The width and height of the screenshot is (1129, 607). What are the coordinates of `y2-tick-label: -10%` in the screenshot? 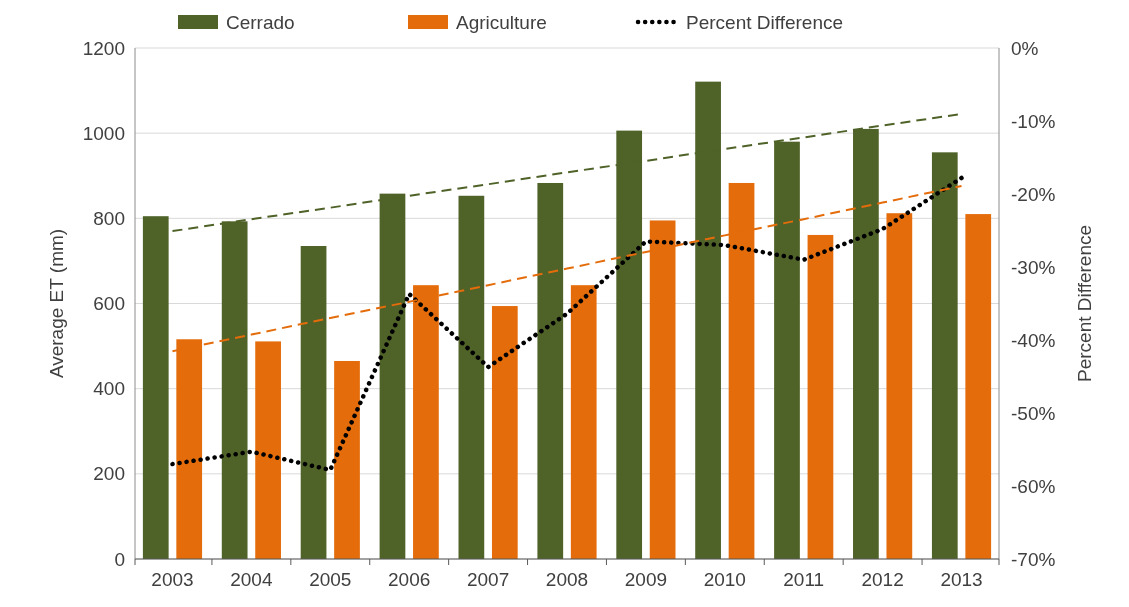 It's located at (1033, 121).